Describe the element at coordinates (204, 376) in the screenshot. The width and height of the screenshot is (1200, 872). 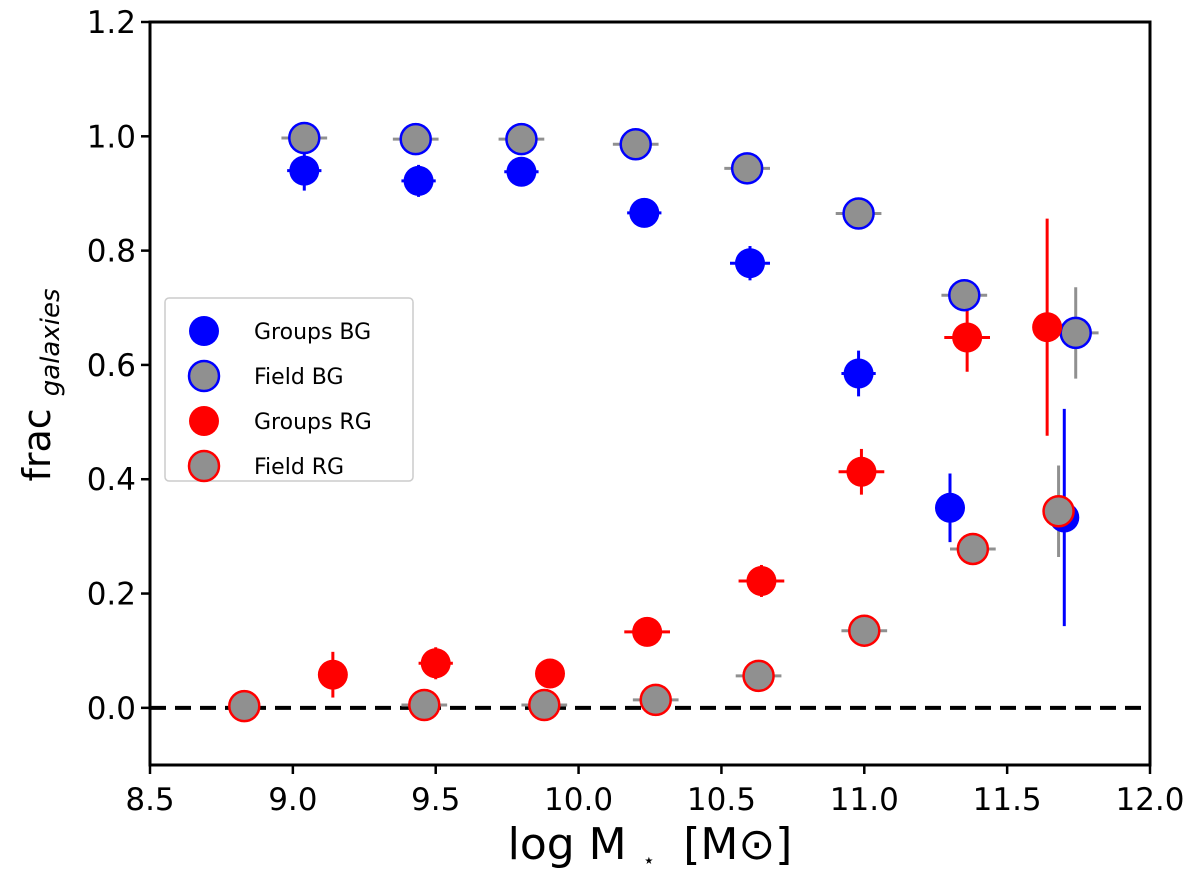
I see `legend-marker-field-bg` at that location.